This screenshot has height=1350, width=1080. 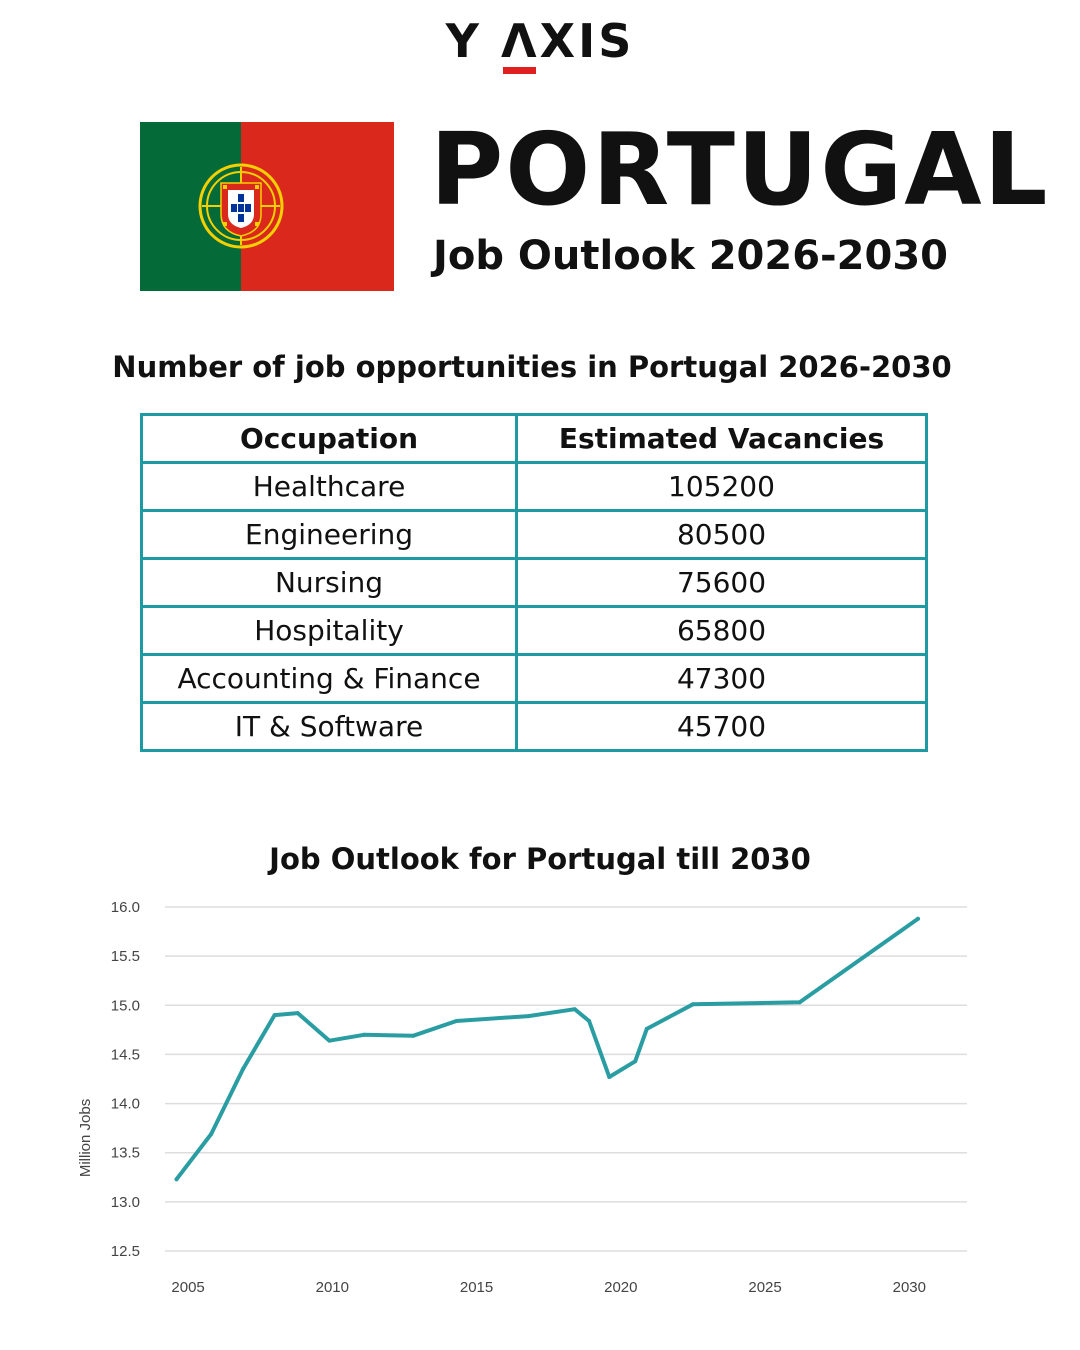 I want to click on y-tick-label: 14.0, so click(x=125, y=1104).